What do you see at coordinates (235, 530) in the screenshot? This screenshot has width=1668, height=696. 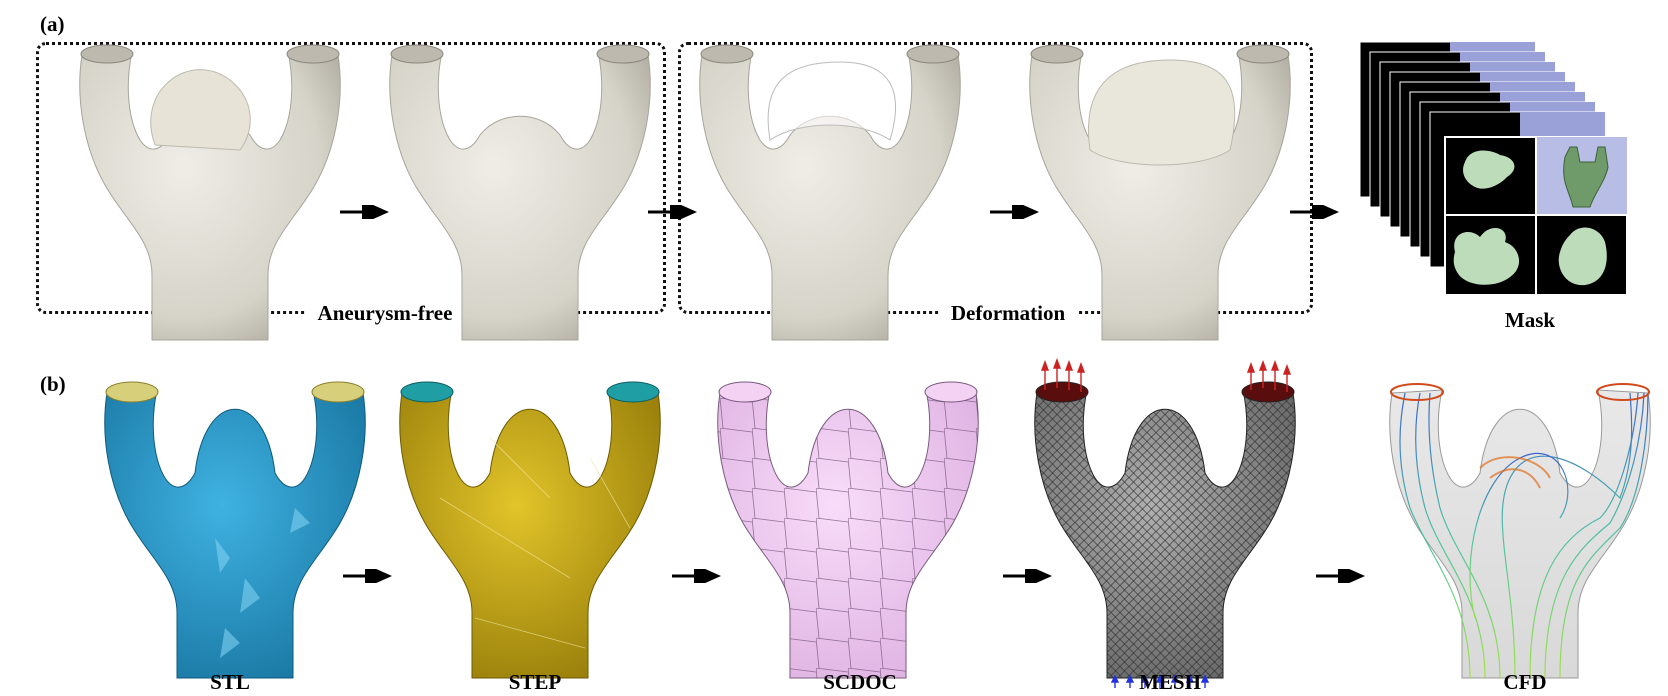 I see `stl-vessel-model` at bounding box center [235, 530].